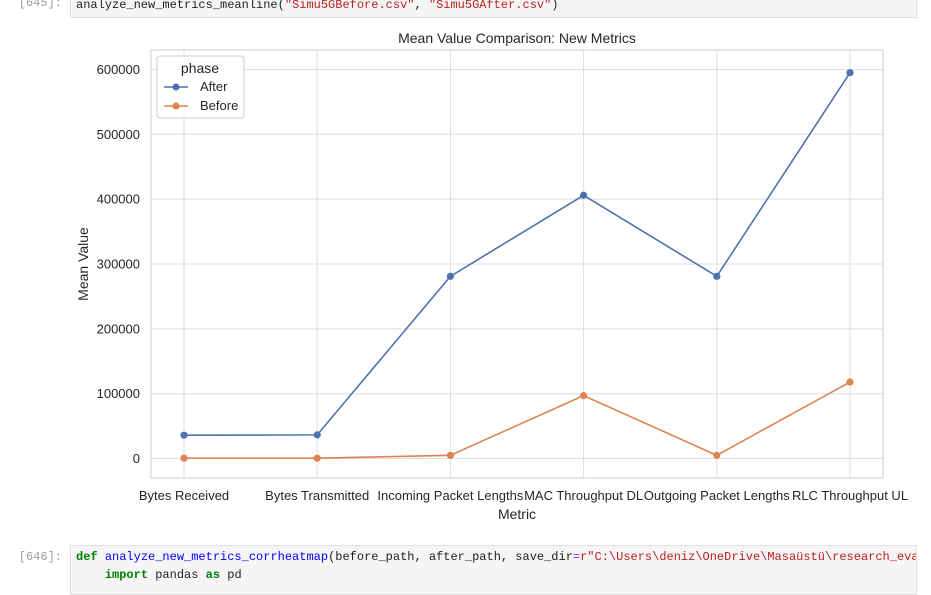  I want to click on x-tick-label: RLC Throughput UL, so click(850, 495).